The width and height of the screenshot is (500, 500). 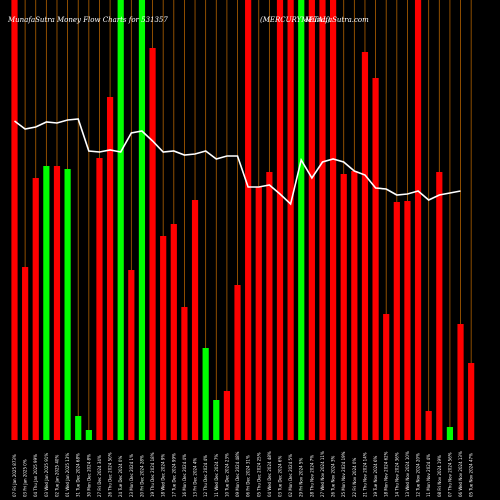 What do you see at coordinates (439, 476) in the screenshot?
I see `x-tick-label: 08 Fri Nov 2024 19%` at bounding box center [439, 476].